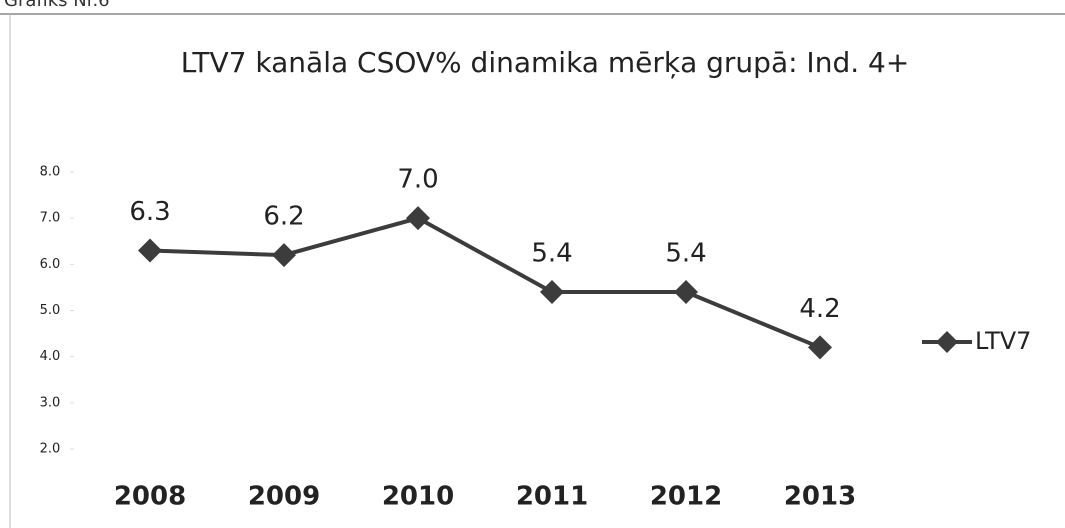 The image size is (1065, 528). Describe the element at coordinates (686, 497) in the screenshot. I see `x-tick-label: 2012` at that location.